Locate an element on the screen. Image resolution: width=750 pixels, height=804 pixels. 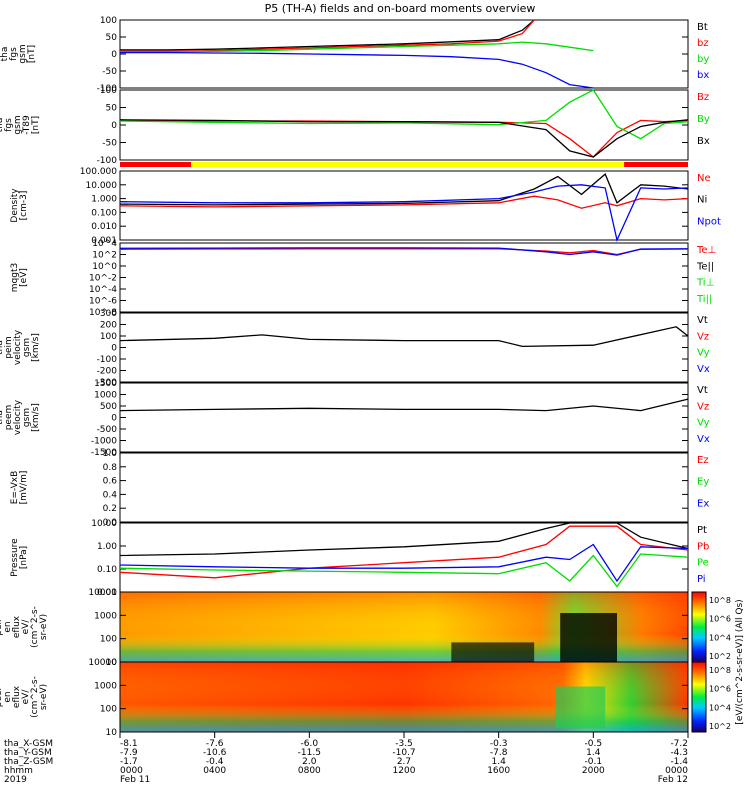
y-tick-label: 0.010 is located at coordinates (104, 227).